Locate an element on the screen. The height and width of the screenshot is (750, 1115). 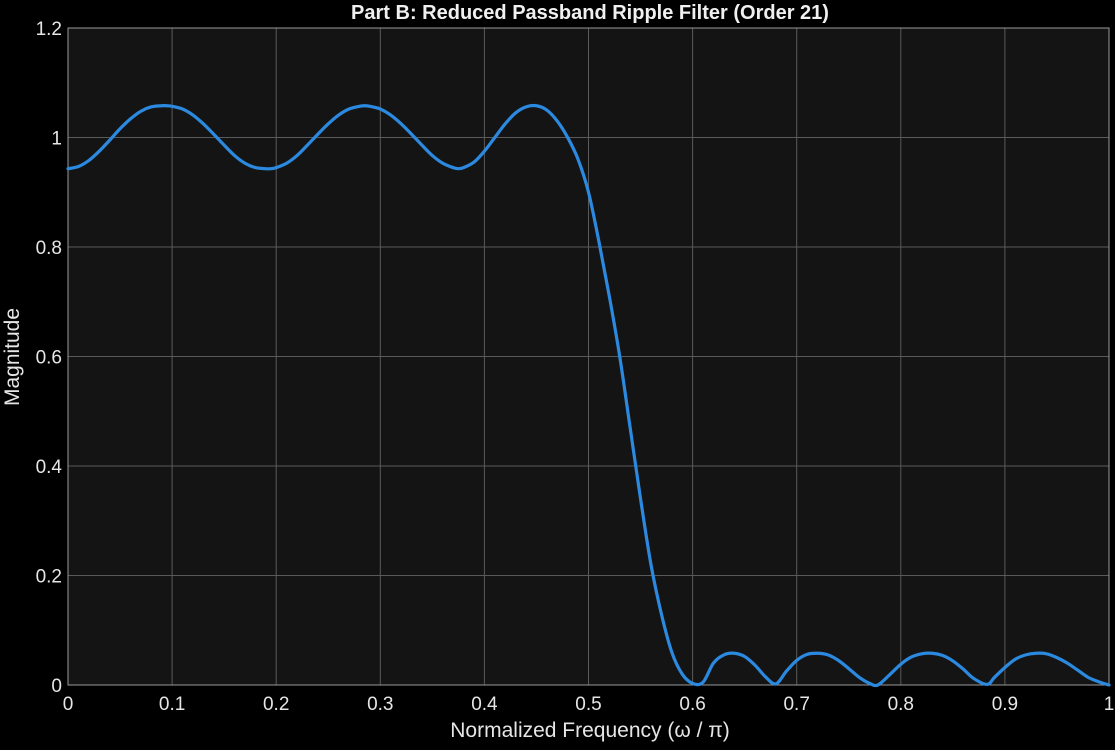
x-tick-labels: 0 0.1 0.2 0.3 0.4 0.5 0.6 0.7 0.8 0.9 1 is located at coordinates (589, 704).